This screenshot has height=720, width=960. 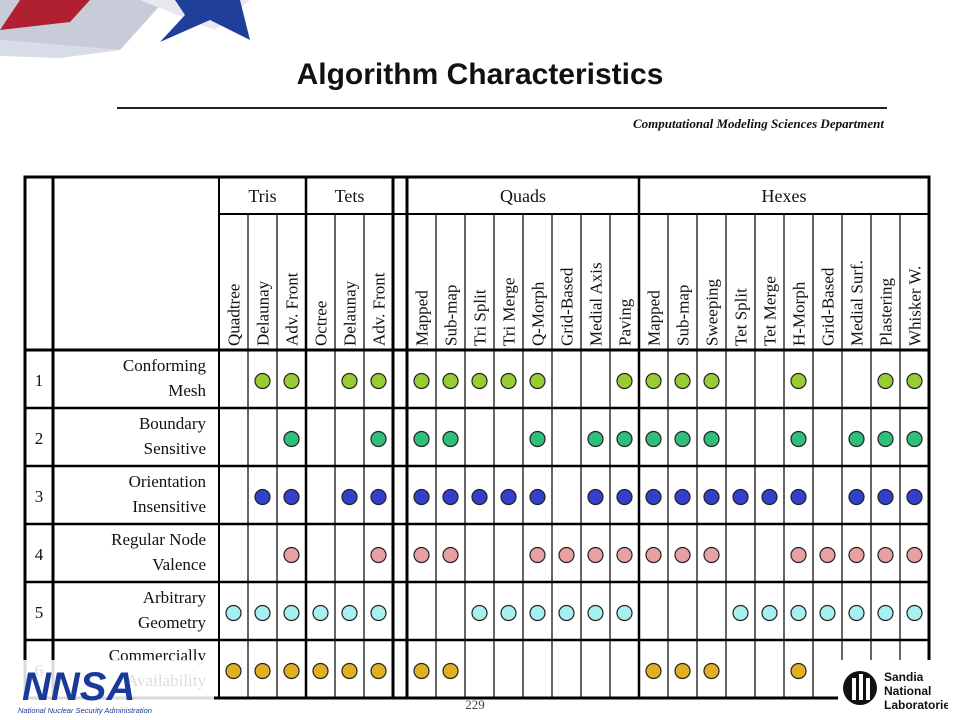 I want to click on row-label-line2: Valence, so click(x=179, y=564).